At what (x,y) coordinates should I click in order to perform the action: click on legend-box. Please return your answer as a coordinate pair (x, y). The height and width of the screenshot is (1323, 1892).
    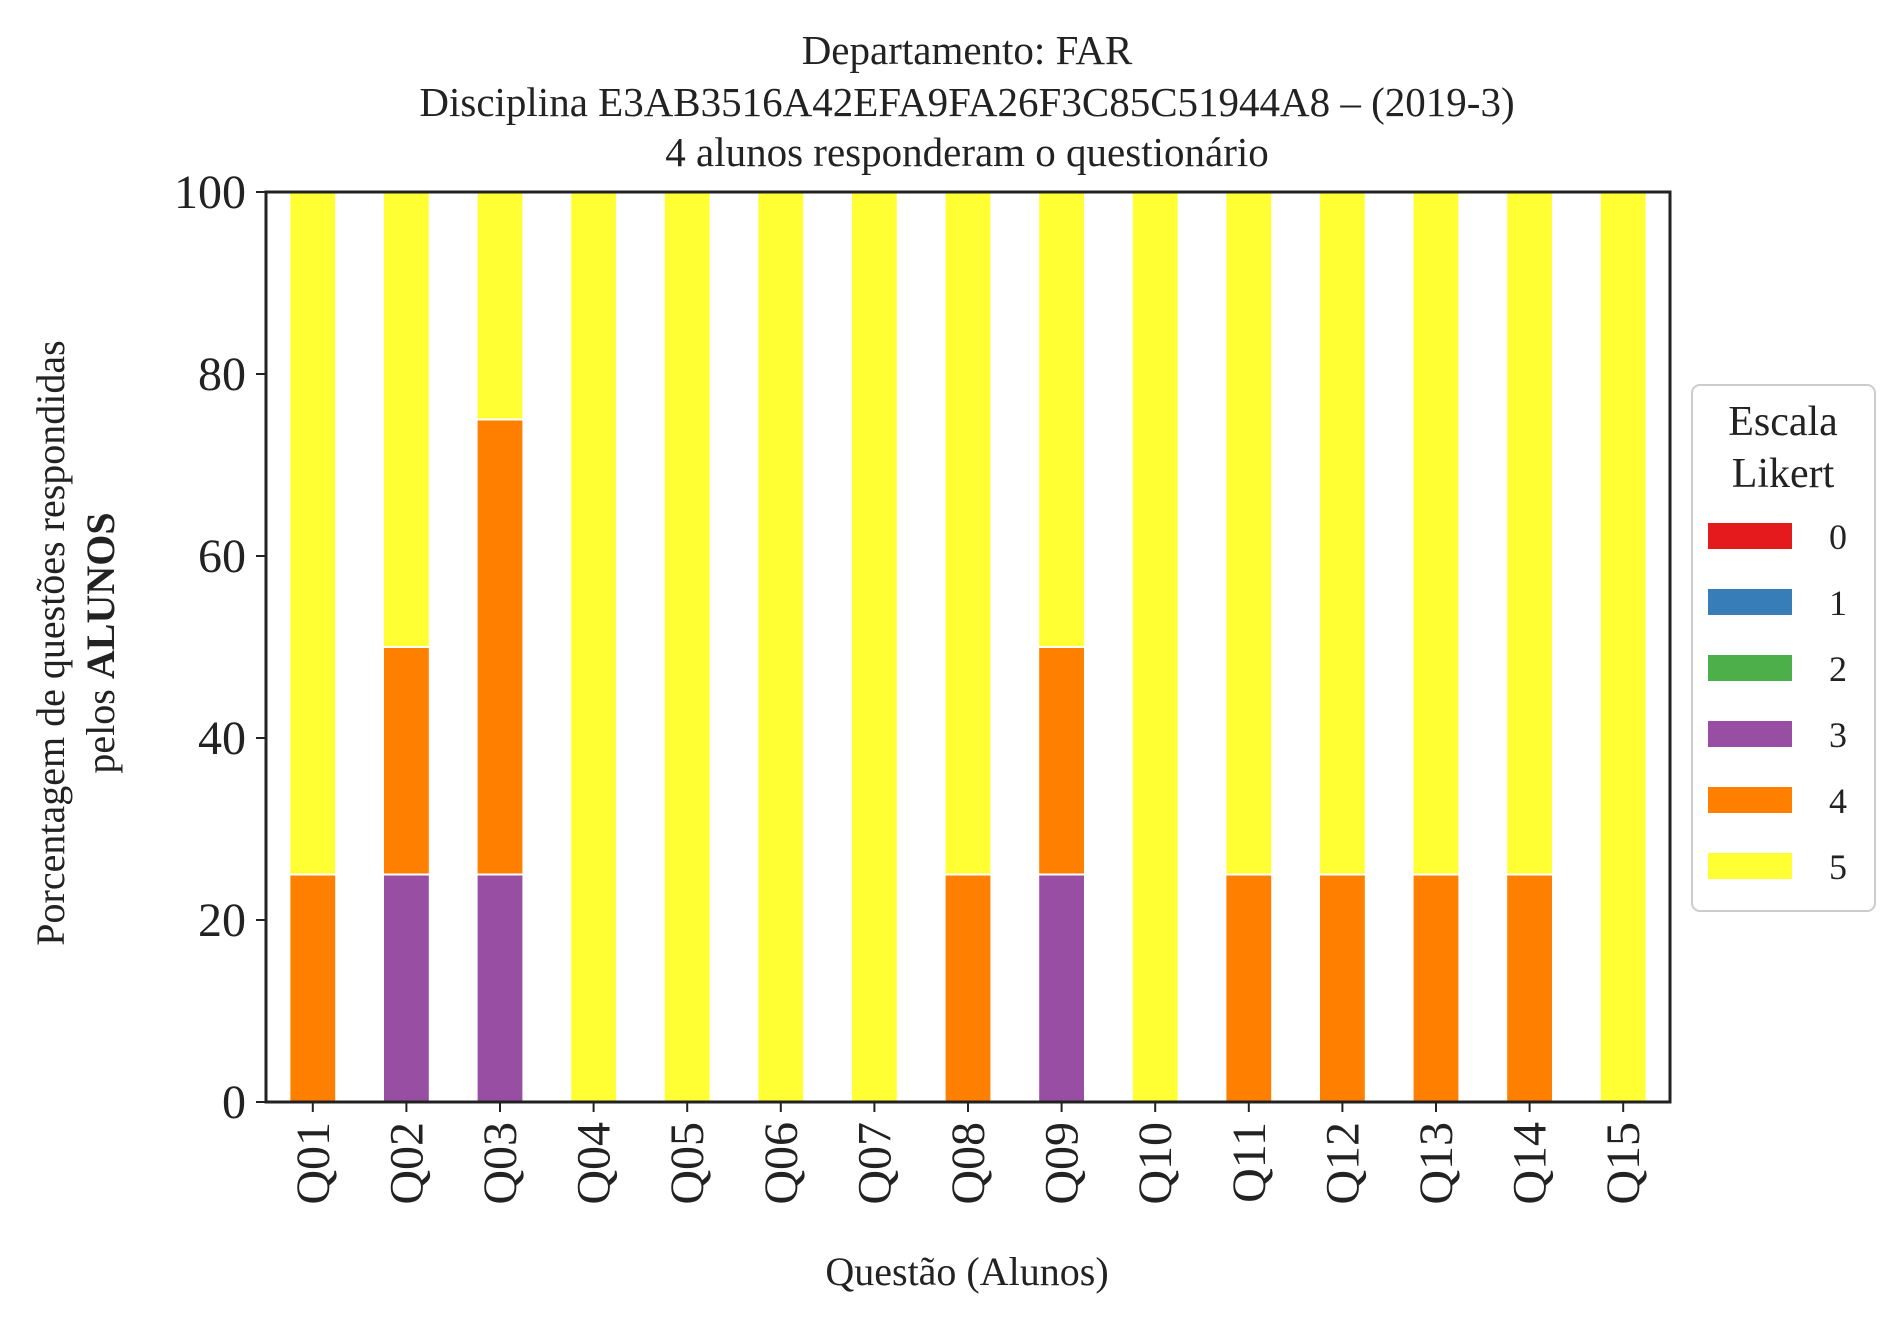
    Looking at the image, I should click on (1783, 648).